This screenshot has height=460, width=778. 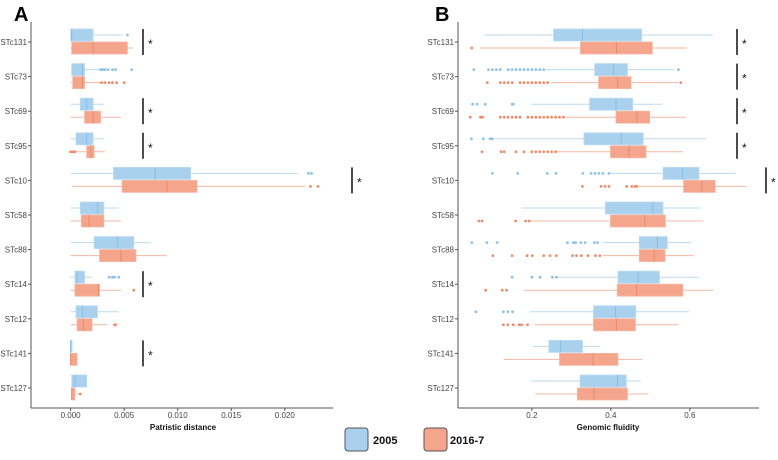 I want to click on box-STc58-2005, so click(x=94, y=208).